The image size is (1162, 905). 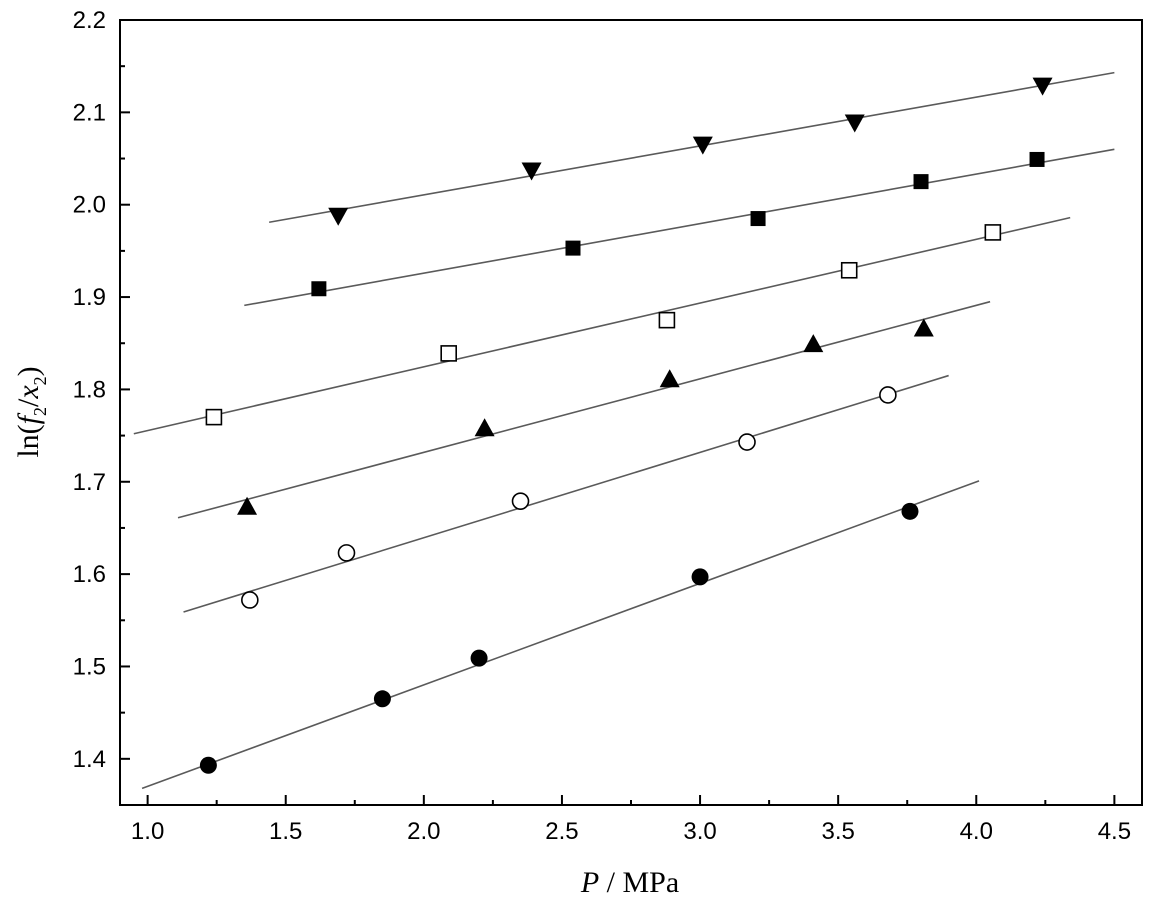 I want to click on x-axis-ticks, so click(x=631, y=800).